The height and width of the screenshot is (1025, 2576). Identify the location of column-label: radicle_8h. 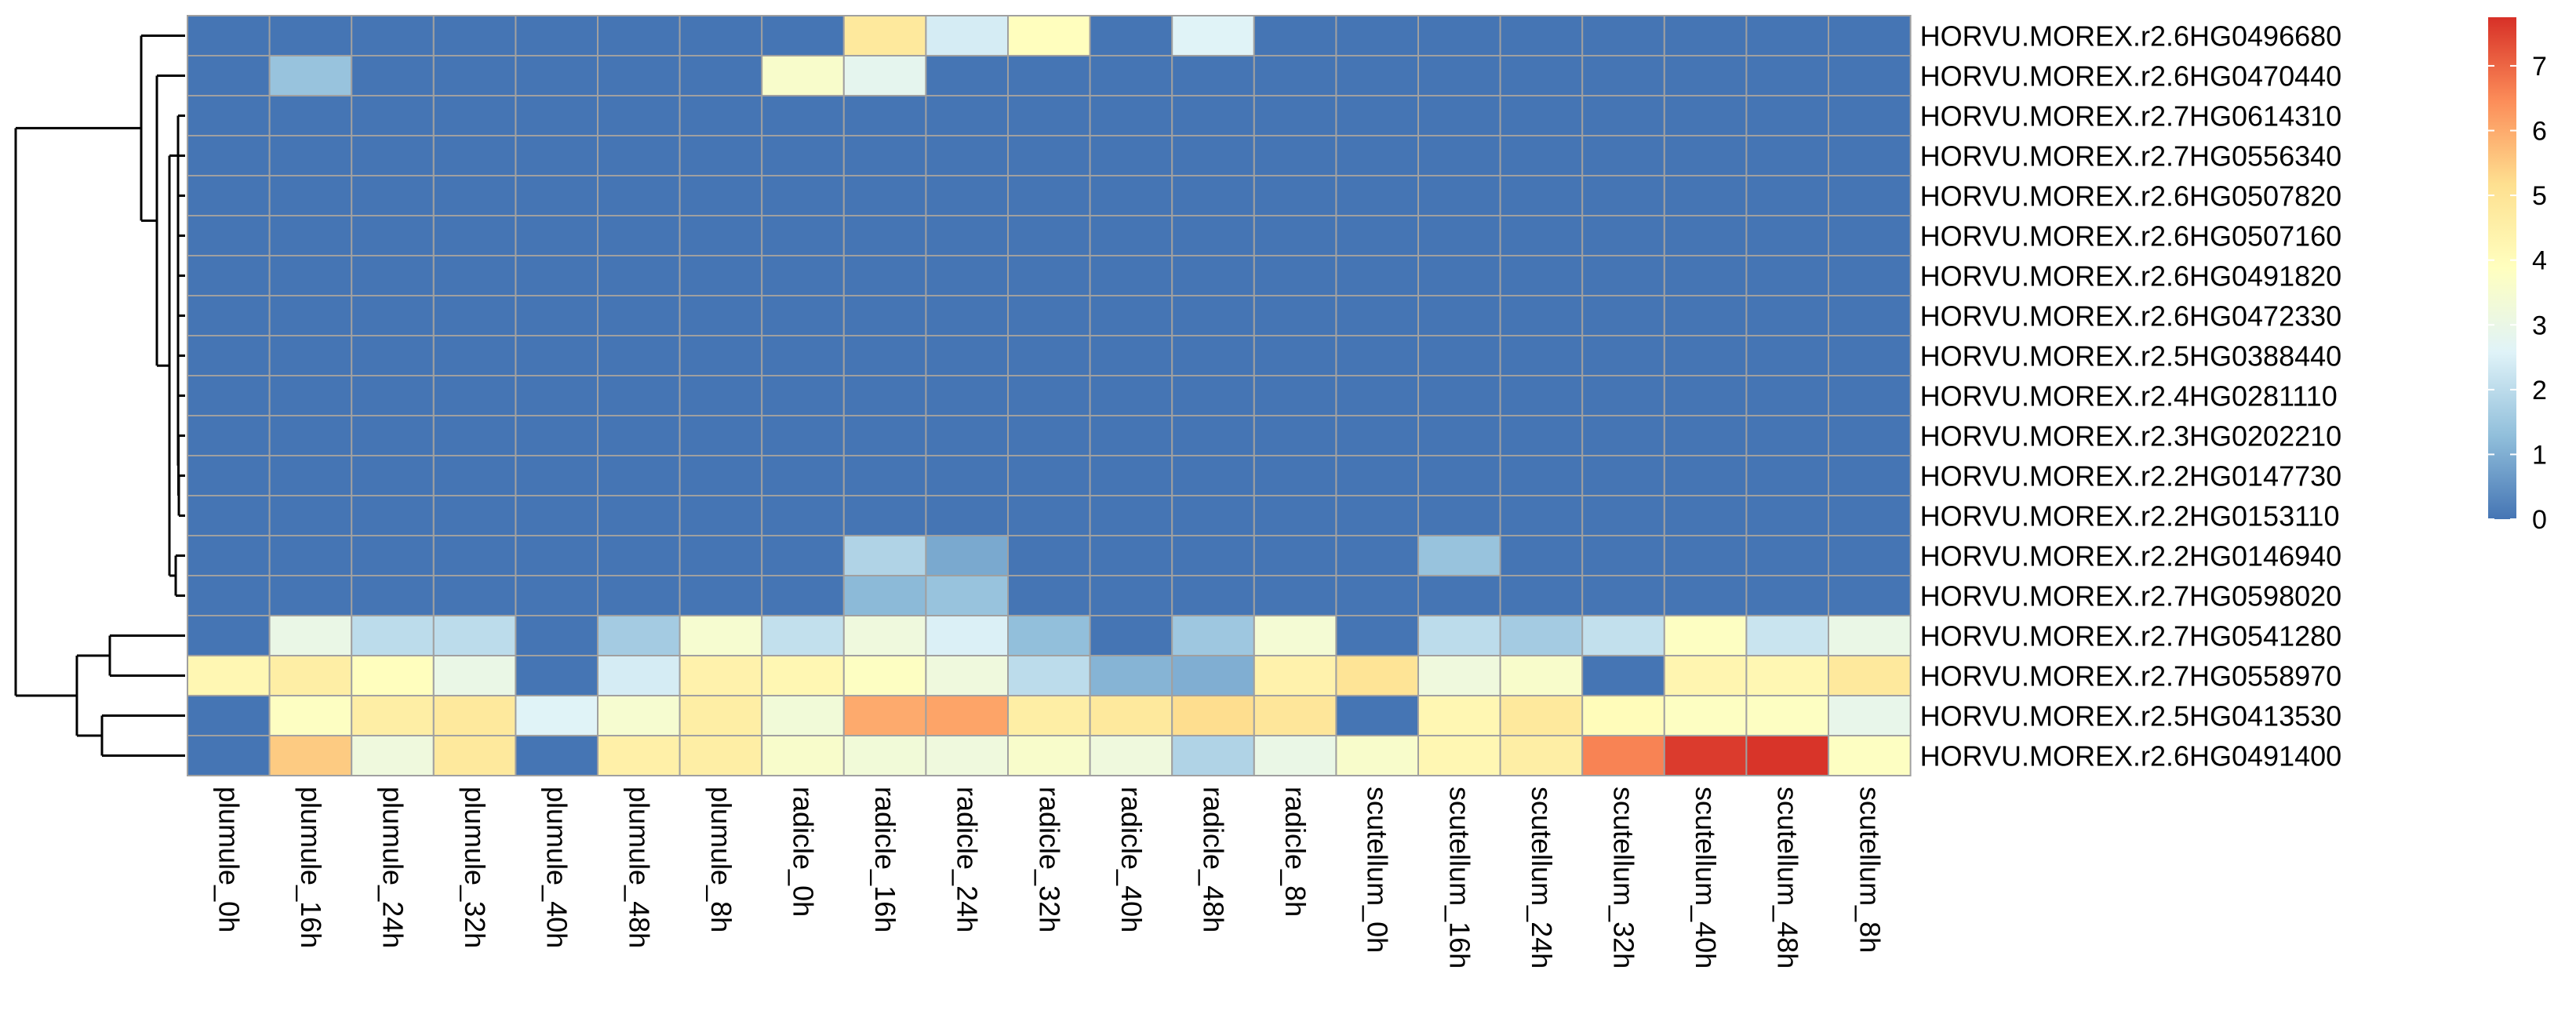
(1295, 852).